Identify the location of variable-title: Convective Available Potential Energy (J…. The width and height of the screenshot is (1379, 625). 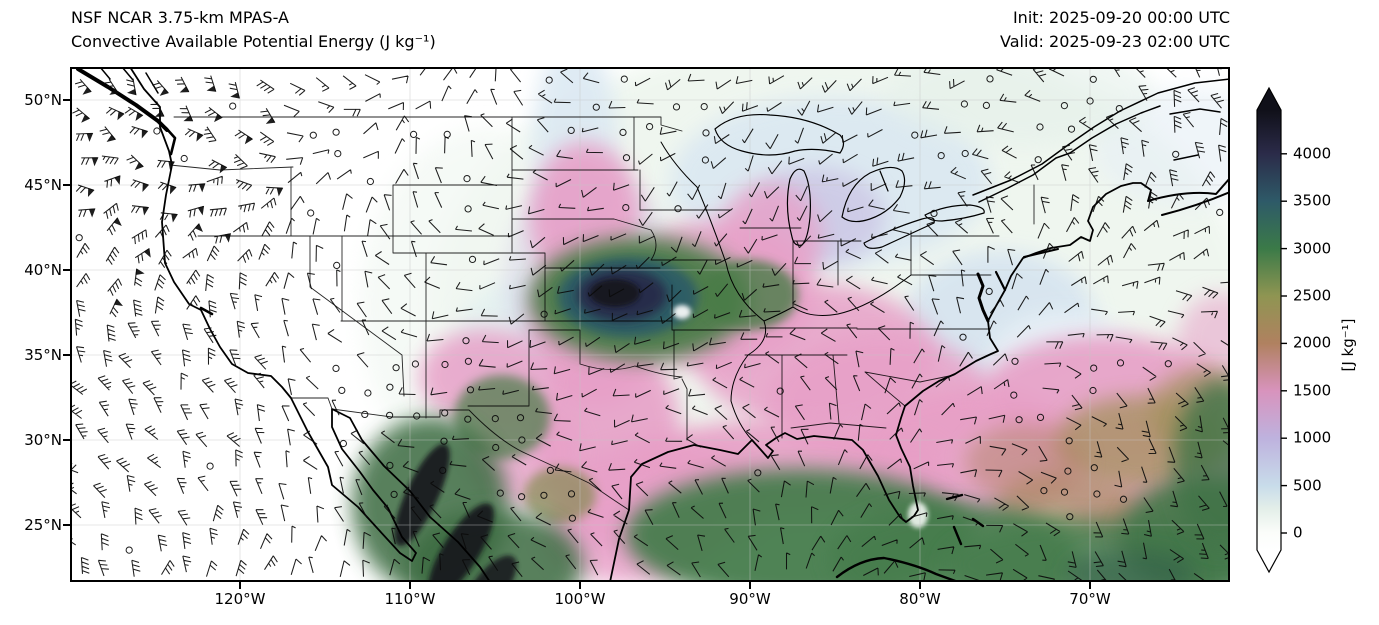
(253, 41).